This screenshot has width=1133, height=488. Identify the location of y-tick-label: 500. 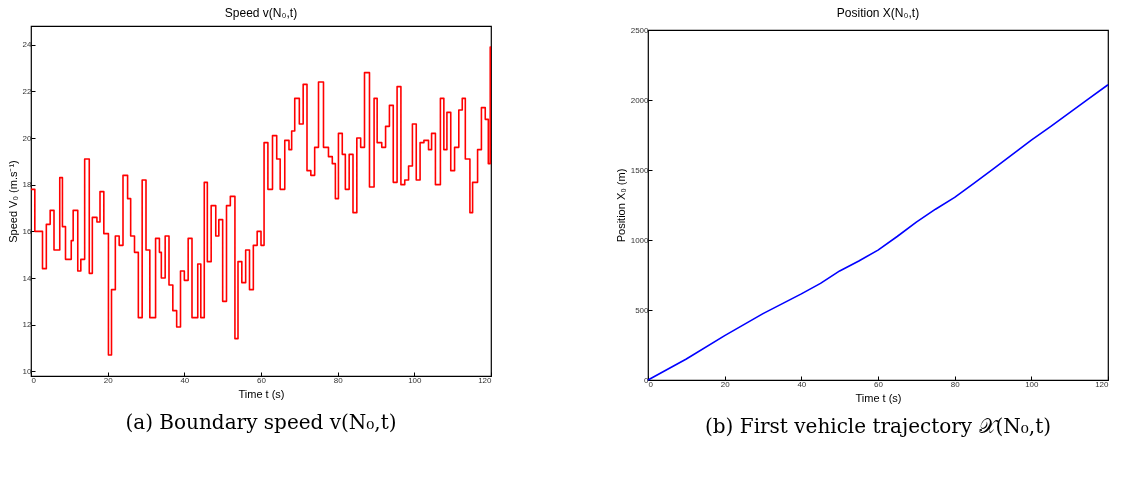
(642, 310).